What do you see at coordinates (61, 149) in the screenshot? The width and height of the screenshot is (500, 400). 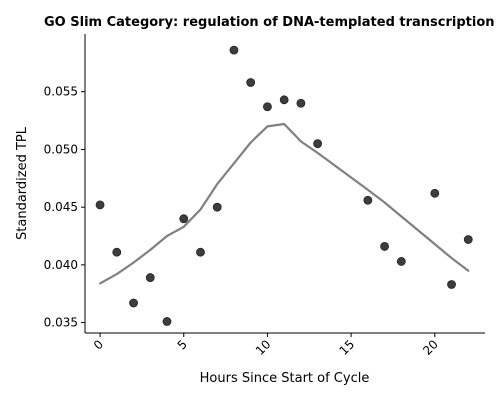 I see `y-tick-label: 0.050` at bounding box center [61, 149].